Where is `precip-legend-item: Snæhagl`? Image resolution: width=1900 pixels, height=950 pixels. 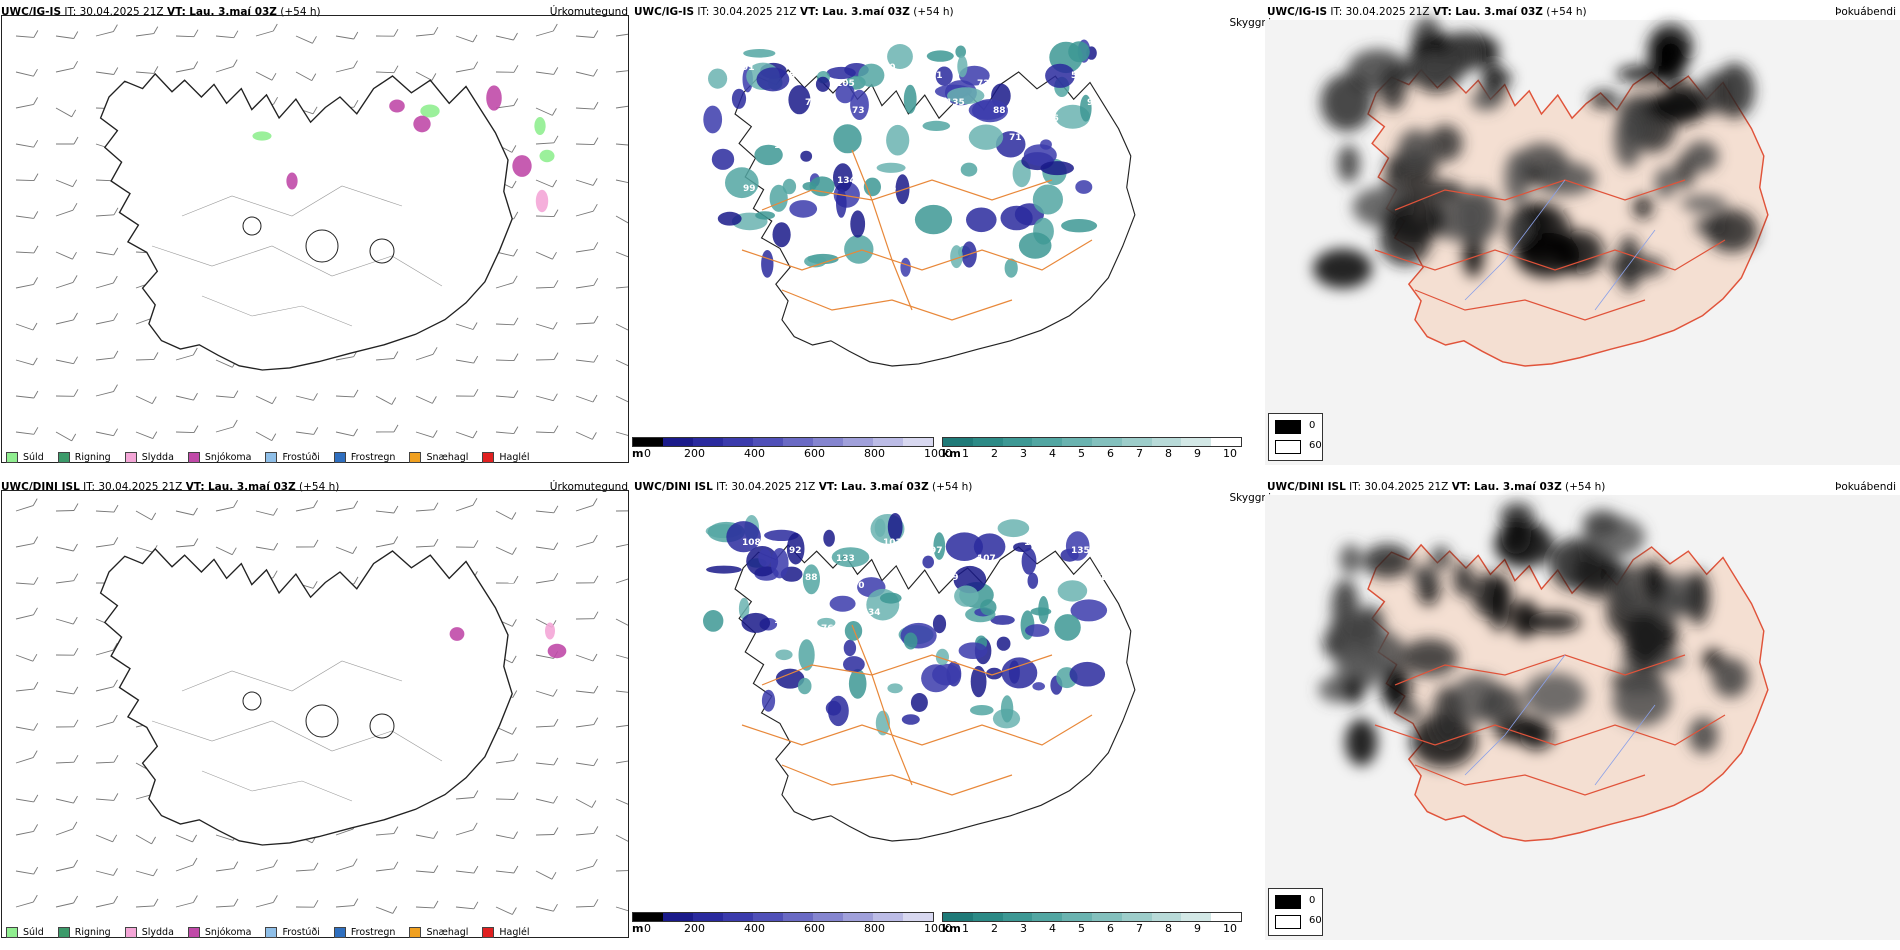
precip-legend-item: Snæhagl is located at coordinates (438, 932).